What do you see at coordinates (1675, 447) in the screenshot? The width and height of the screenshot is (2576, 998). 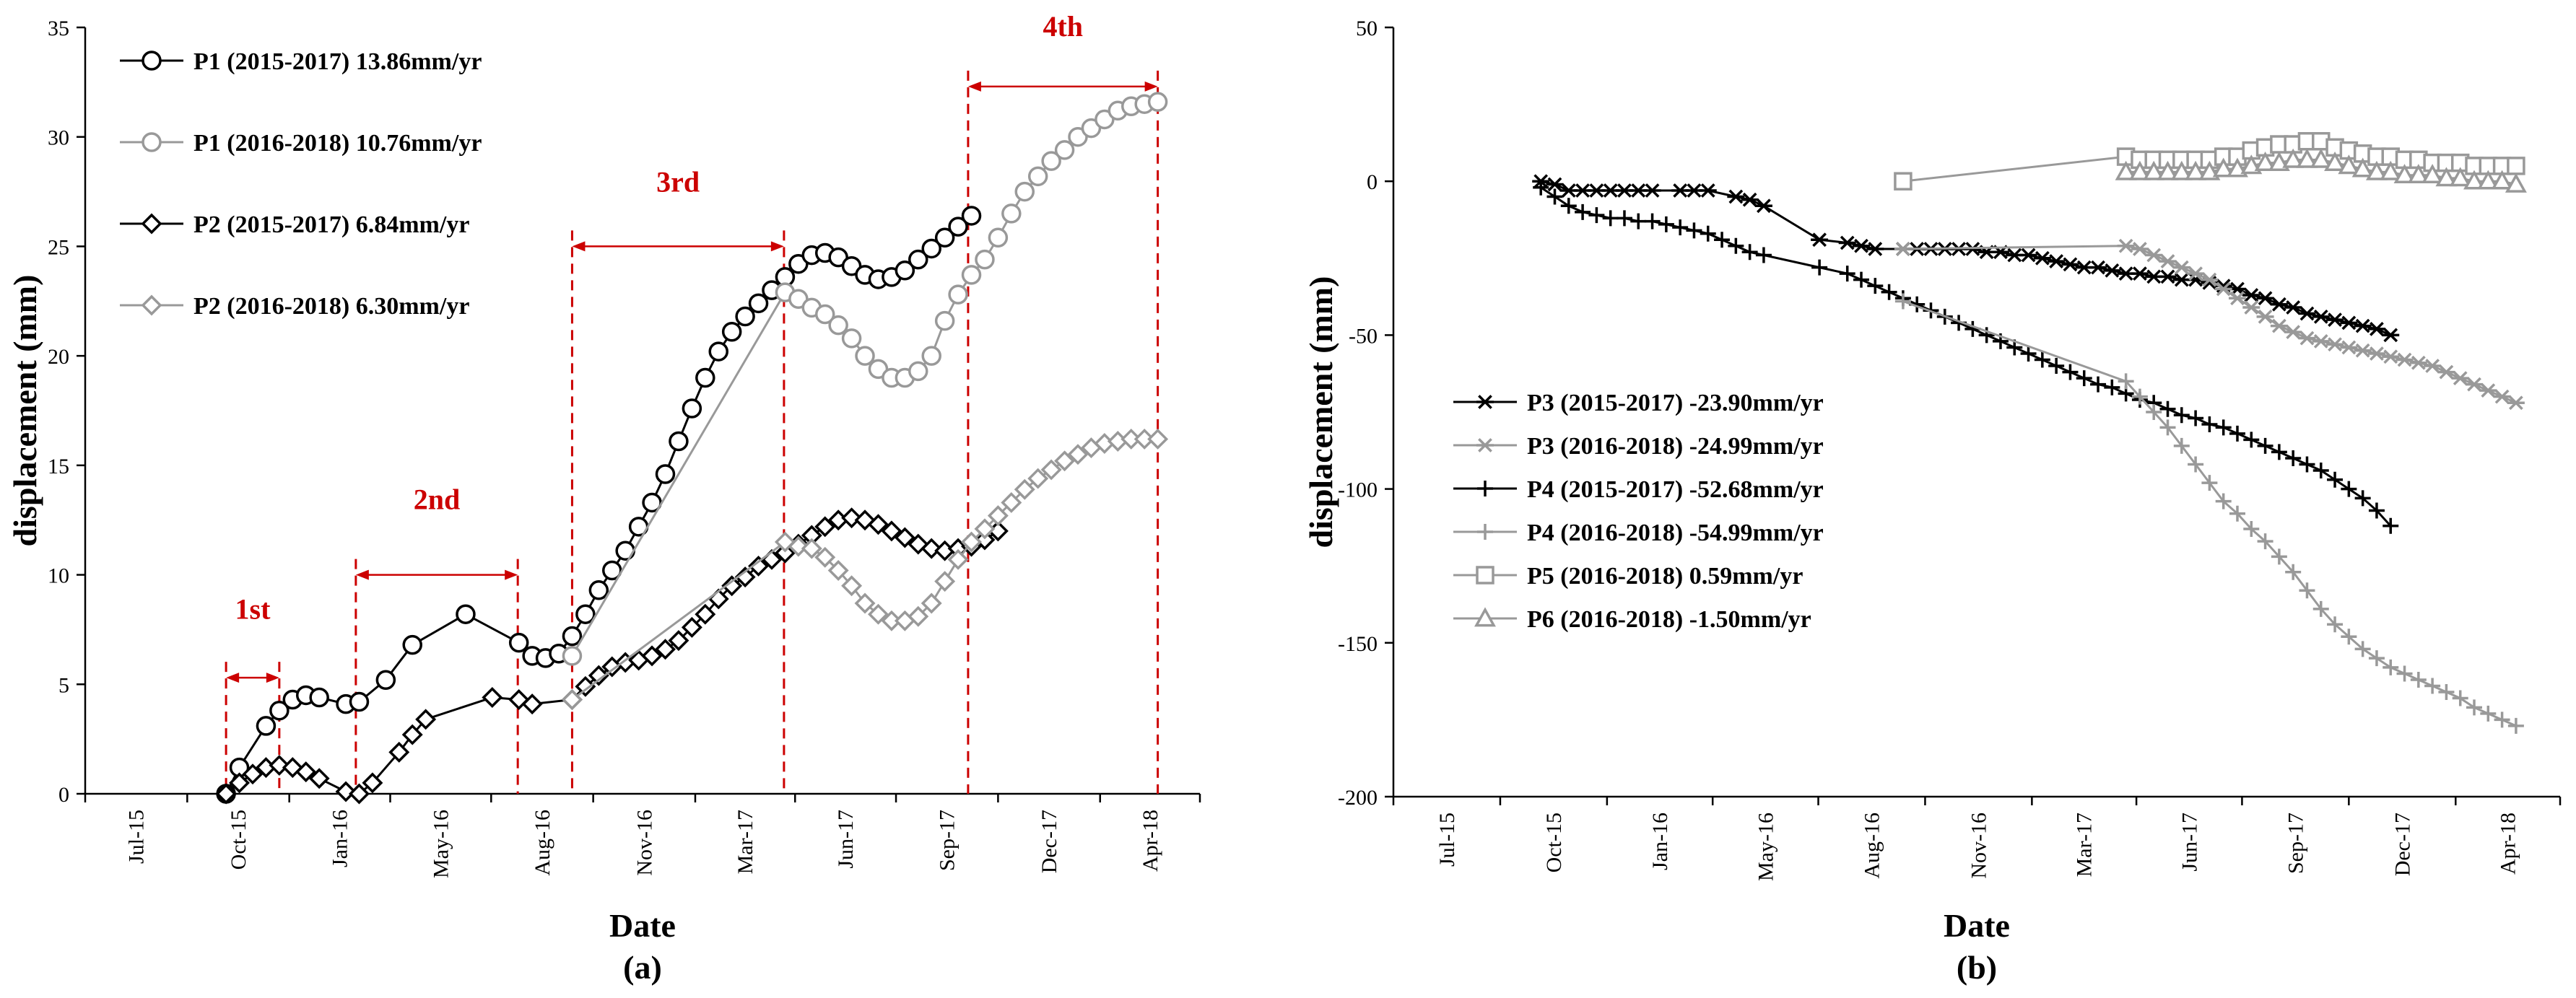 I see `legend-label: P3 (2016-2018) -24.99mm/yr` at bounding box center [1675, 447].